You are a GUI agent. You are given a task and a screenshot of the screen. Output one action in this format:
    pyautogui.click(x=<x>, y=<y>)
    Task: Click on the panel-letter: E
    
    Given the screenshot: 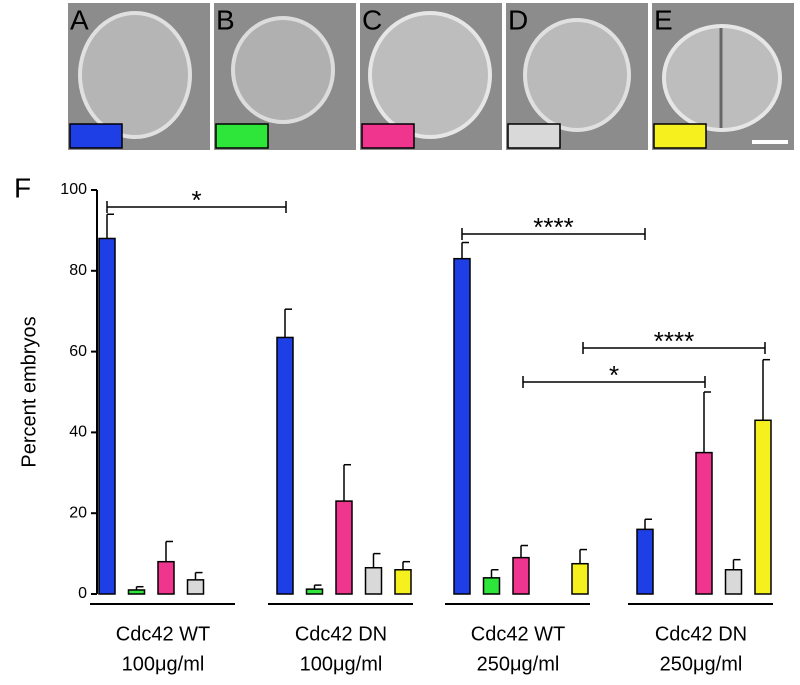 What is the action you would take?
    pyautogui.click(x=663, y=19)
    